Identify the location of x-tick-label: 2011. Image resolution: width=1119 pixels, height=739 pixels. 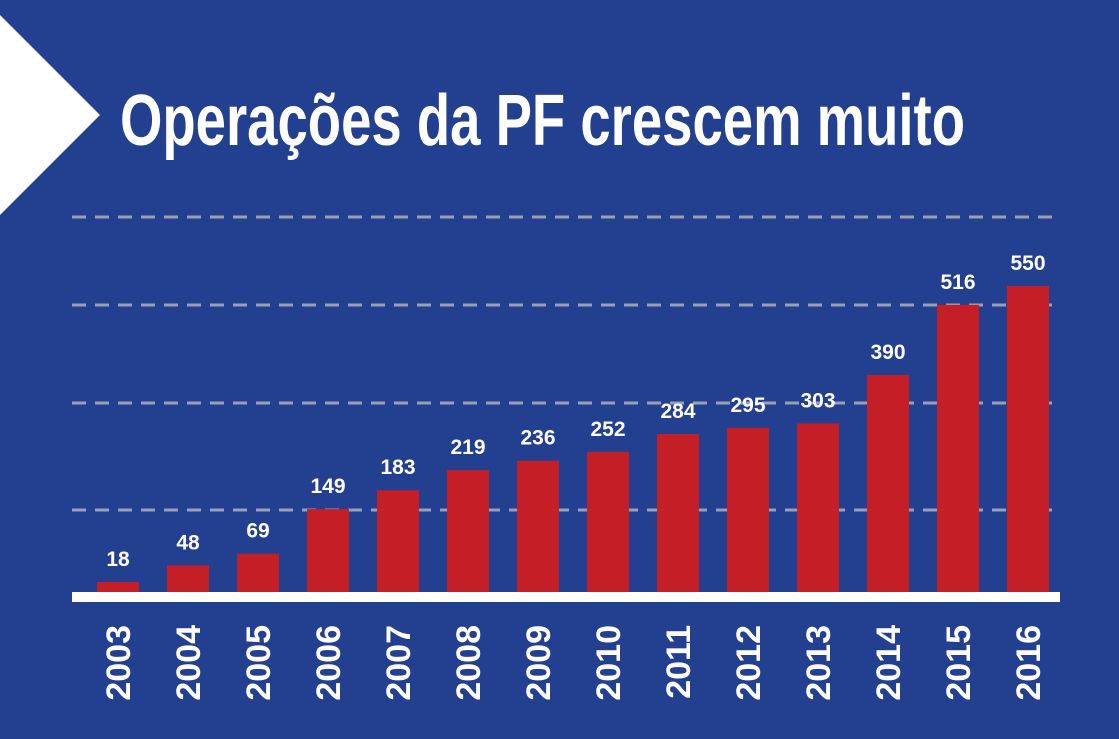
(679, 662).